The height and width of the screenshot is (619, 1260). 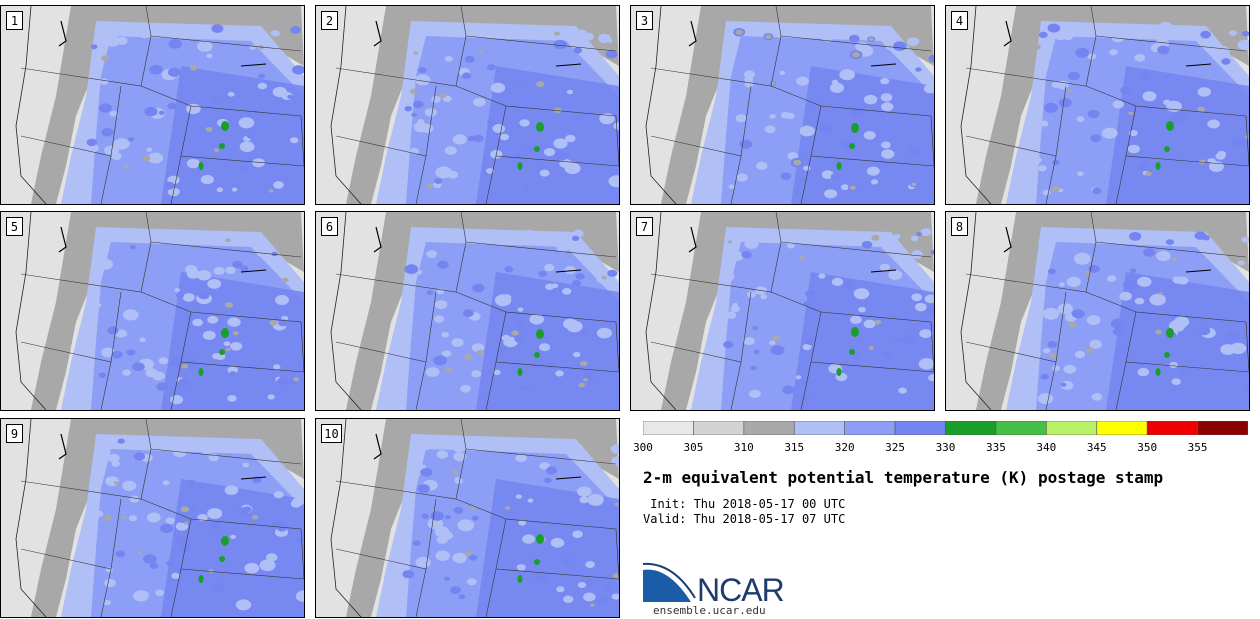 What do you see at coordinates (743, 447) in the screenshot?
I see `colorbar-tick-label: 310` at bounding box center [743, 447].